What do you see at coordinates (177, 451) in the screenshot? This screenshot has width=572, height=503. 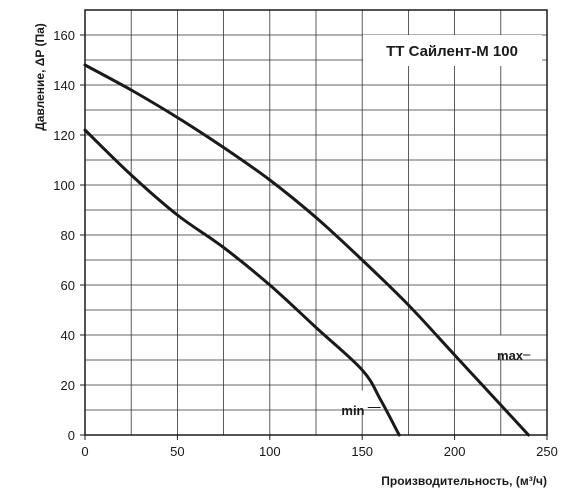 I see `x-tick-label: 50` at bounding box center [177, 451].